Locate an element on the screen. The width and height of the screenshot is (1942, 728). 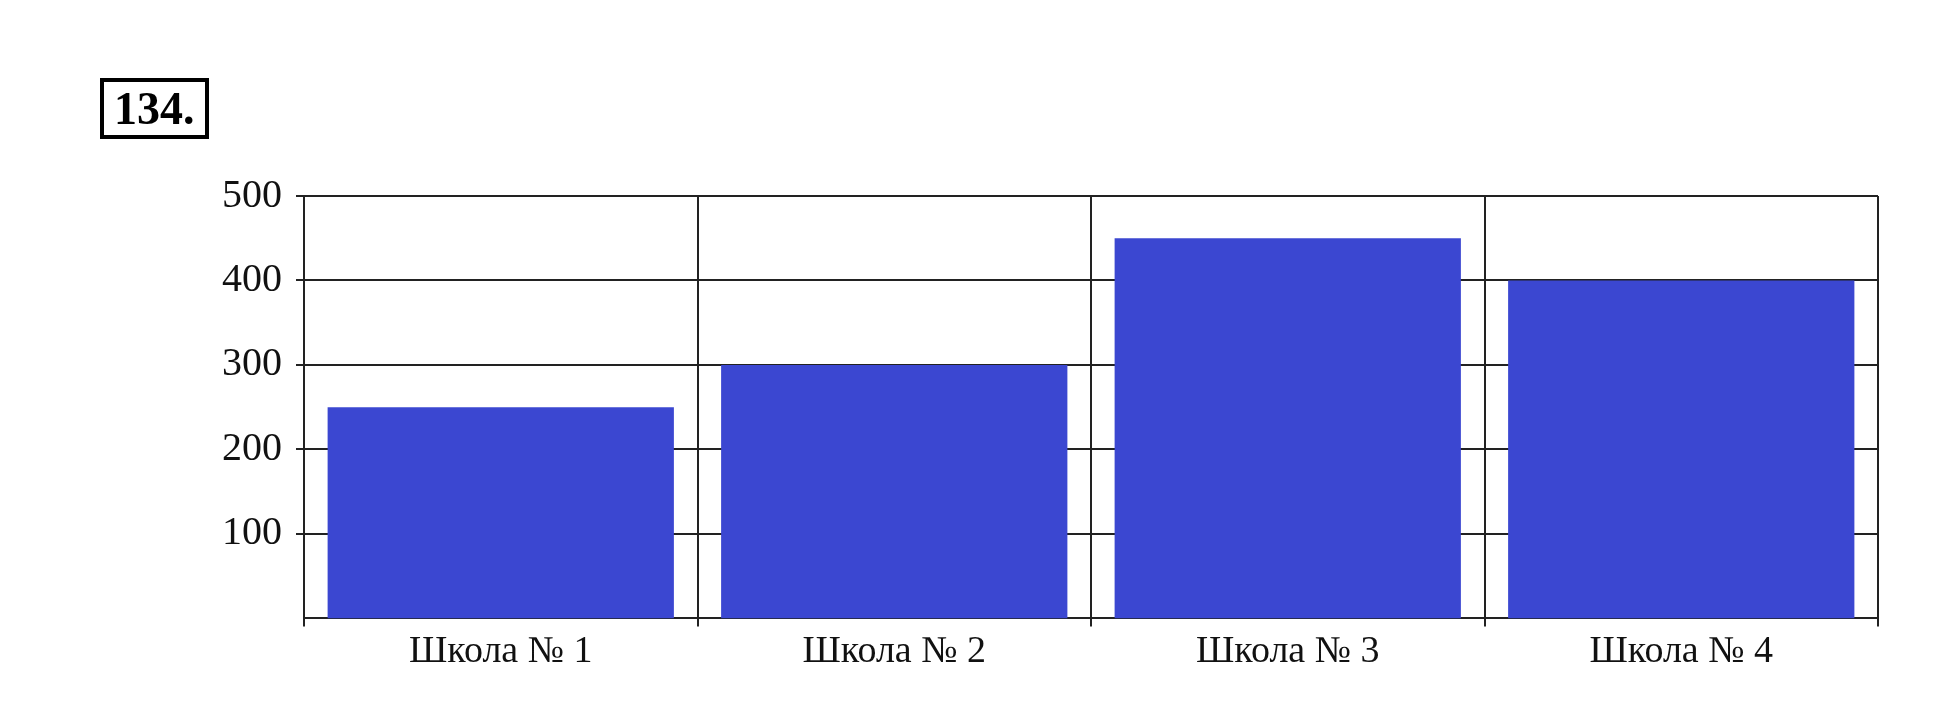
x-tick-label: Школа № 3 is located at coordinates (1288, 649).